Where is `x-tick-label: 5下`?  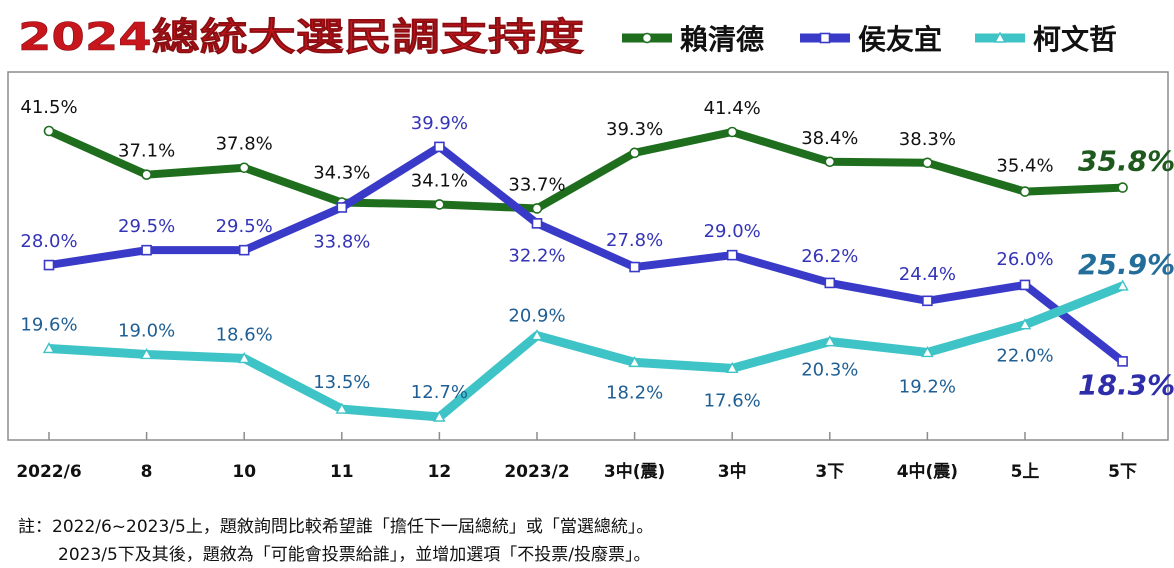
x-tick-label: 5下 is located at coordinates (1122, 472).